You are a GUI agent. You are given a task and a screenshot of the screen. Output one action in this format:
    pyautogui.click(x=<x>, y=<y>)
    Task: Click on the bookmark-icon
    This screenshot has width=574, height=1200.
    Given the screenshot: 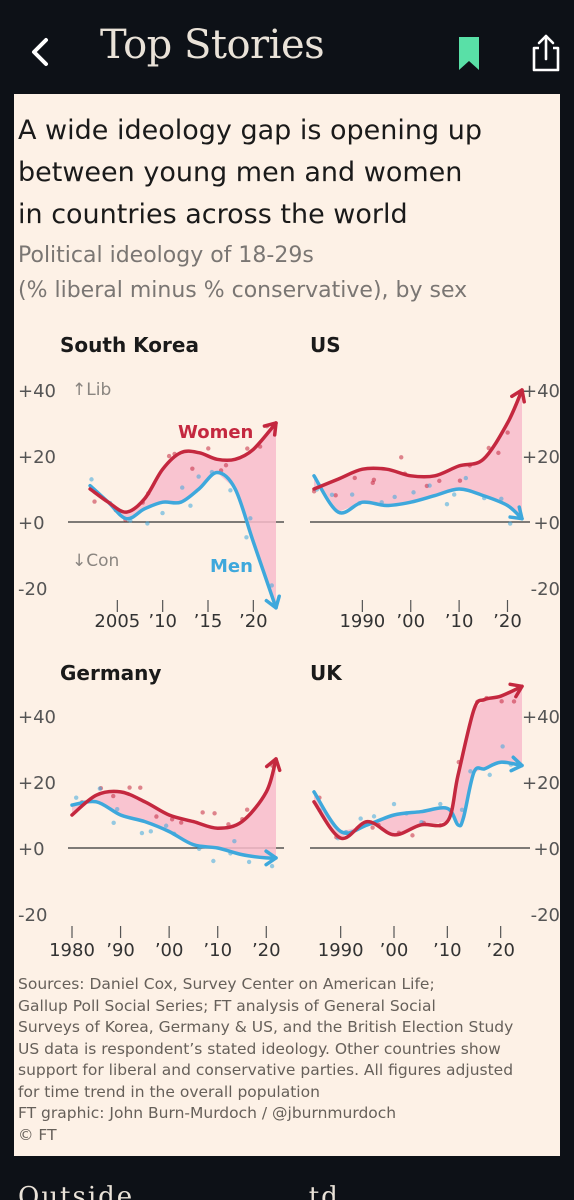 What is the action you would take?
    pyautogui.click(x=469, y=54)
    